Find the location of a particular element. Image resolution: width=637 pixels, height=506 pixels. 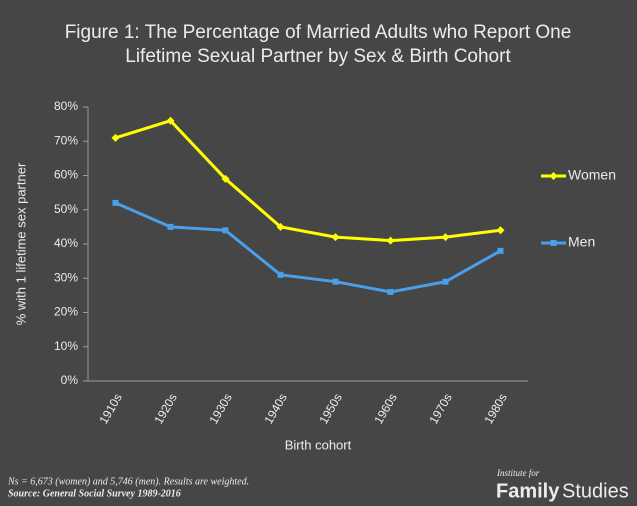

y-tick-label: 50% is located at coordinates (66, 209).